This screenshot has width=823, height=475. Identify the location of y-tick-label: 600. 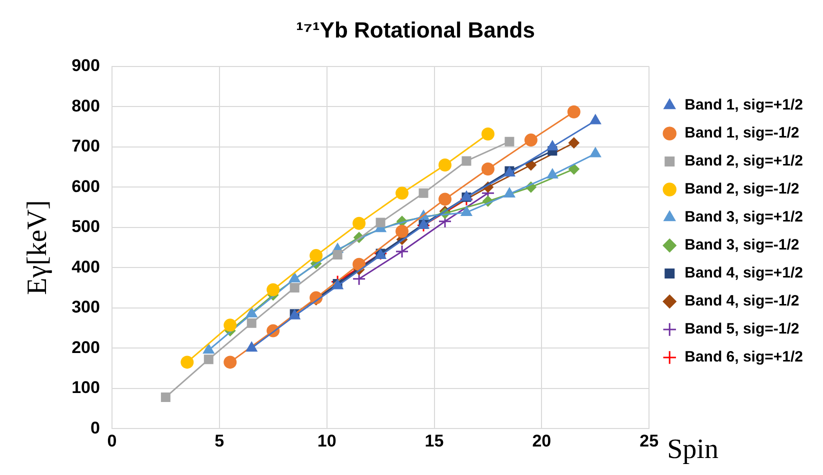
(86, 186).